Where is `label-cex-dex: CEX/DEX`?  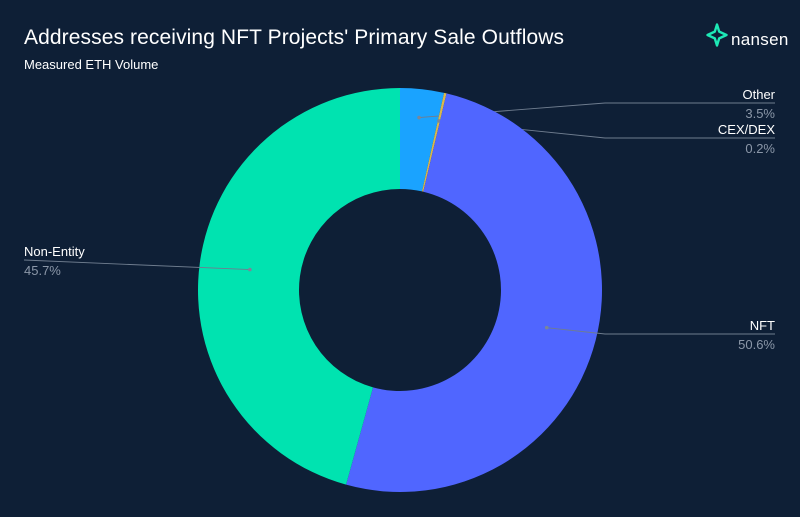
label-cex-dex: CEX/DEX is located at coordinates (746, 129).